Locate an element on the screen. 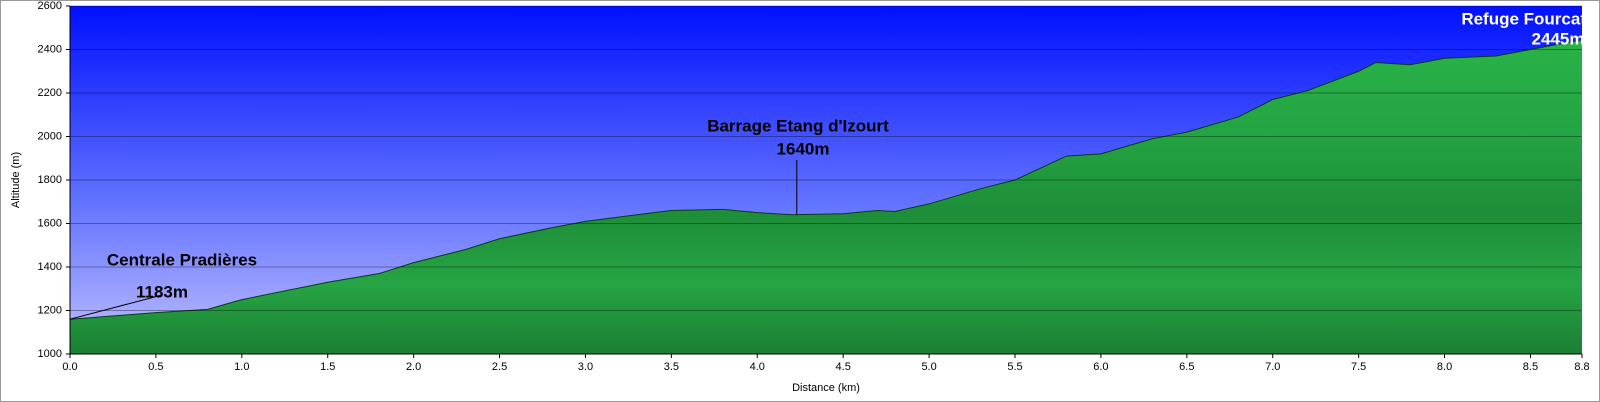  y-tick-label: 1600 is located at coordinates (50, 223).